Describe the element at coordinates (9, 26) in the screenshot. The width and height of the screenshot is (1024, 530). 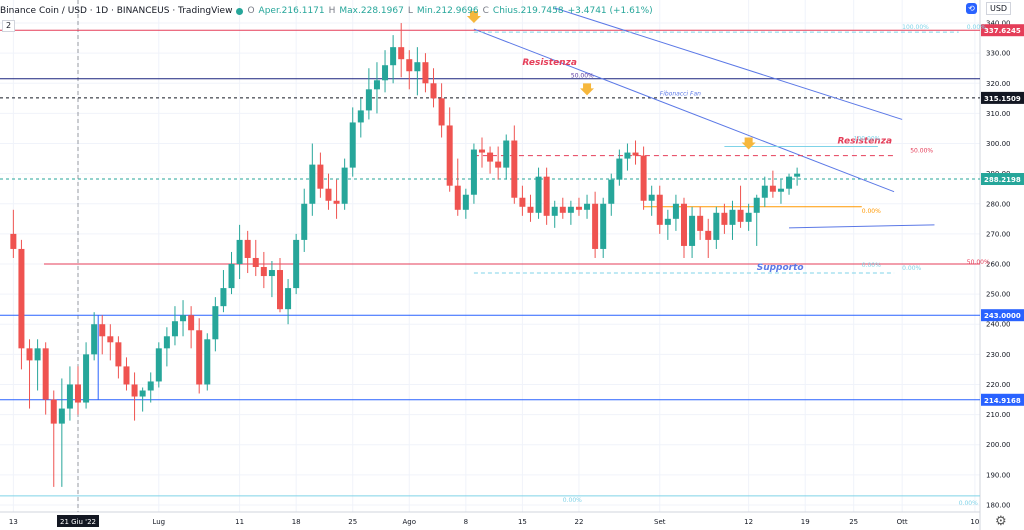
I see `indicator-count-badge: 2` at that location.